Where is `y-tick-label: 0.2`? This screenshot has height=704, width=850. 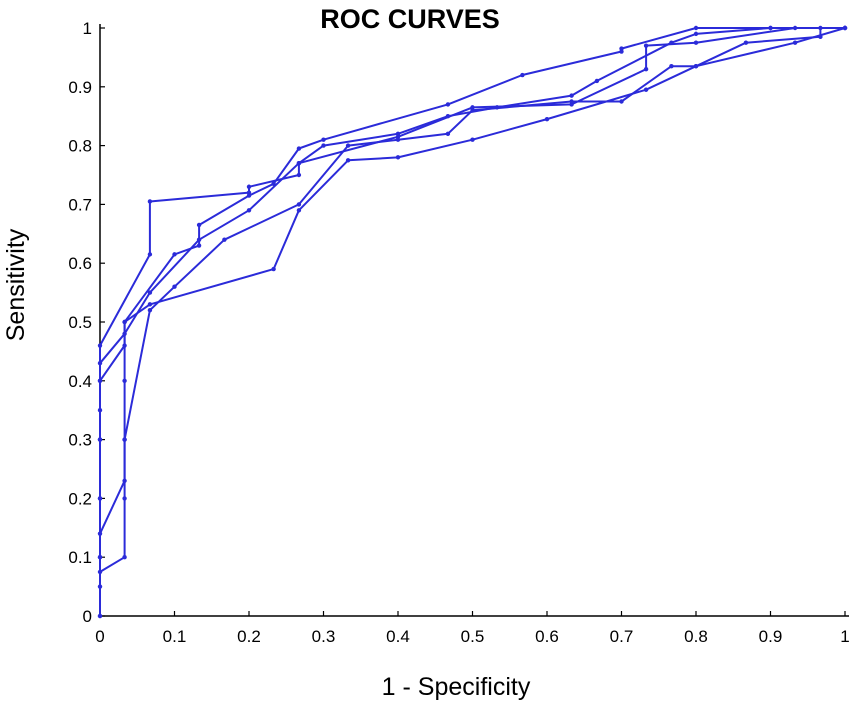
y-tick-label: 0.2 is located at coordinates (80, 498).